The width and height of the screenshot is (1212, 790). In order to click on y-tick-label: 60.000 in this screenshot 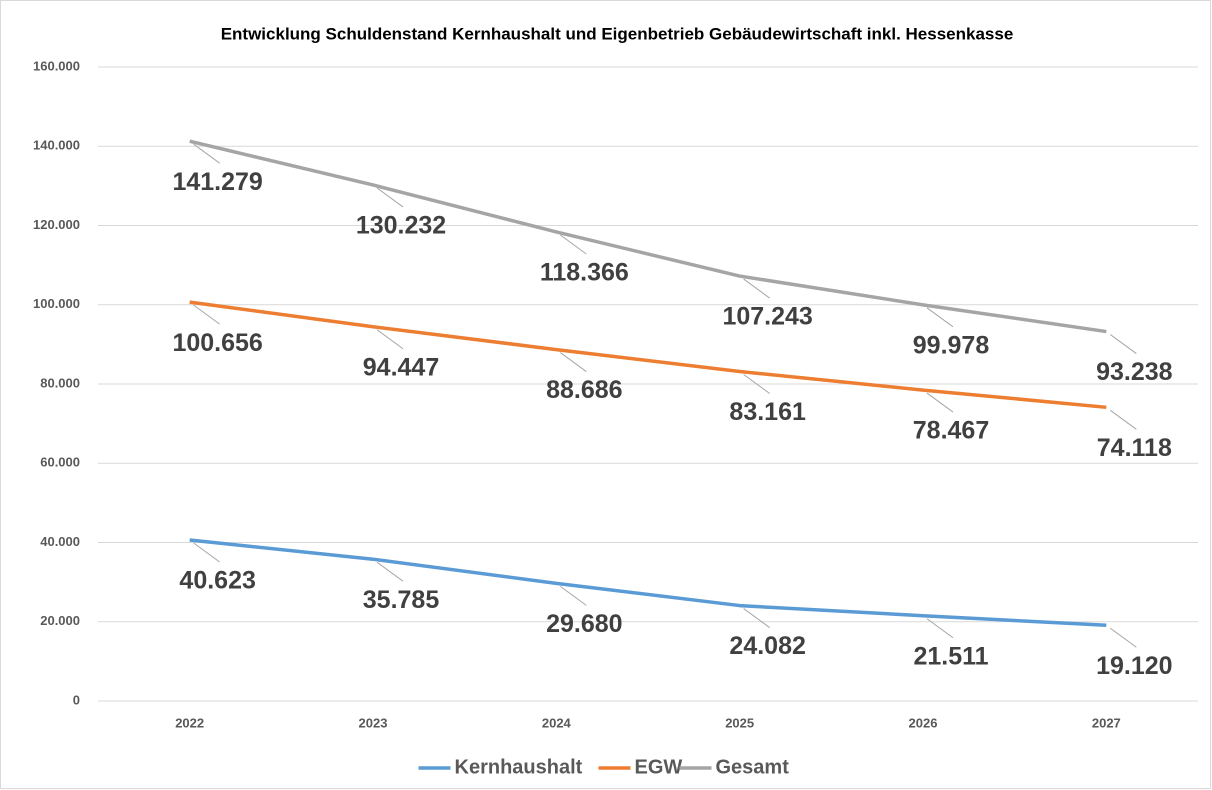, I will do `click(60, 462)`.